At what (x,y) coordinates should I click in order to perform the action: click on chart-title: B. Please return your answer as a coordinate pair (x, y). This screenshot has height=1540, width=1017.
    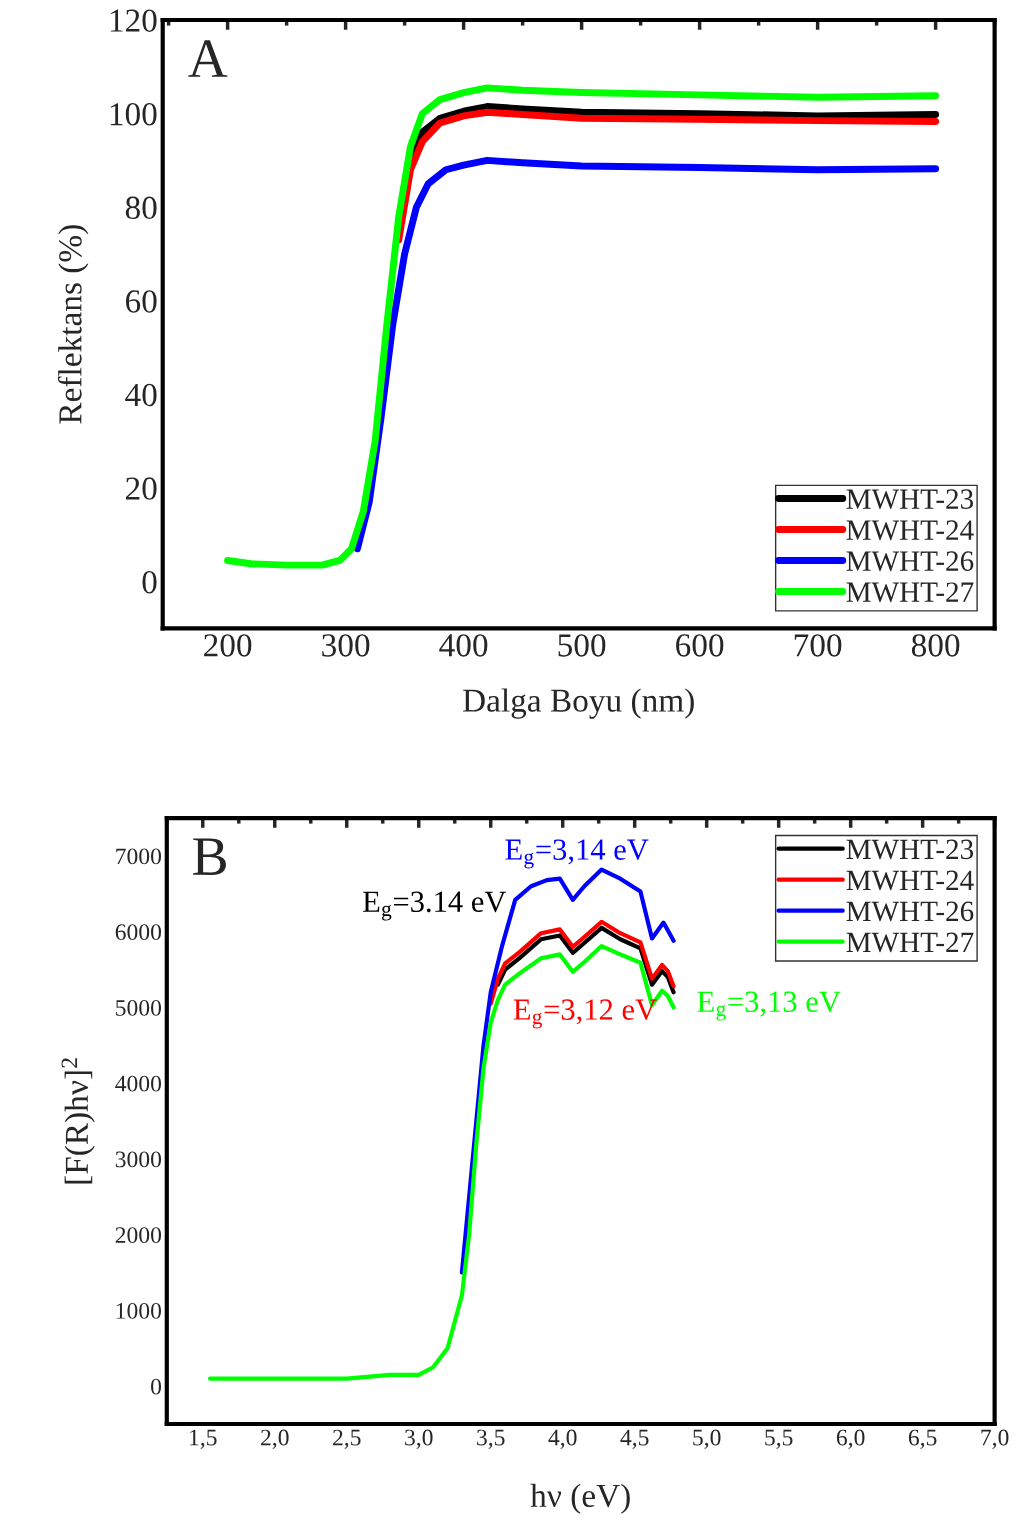
    Looking at the image, I should click on (209, 856).